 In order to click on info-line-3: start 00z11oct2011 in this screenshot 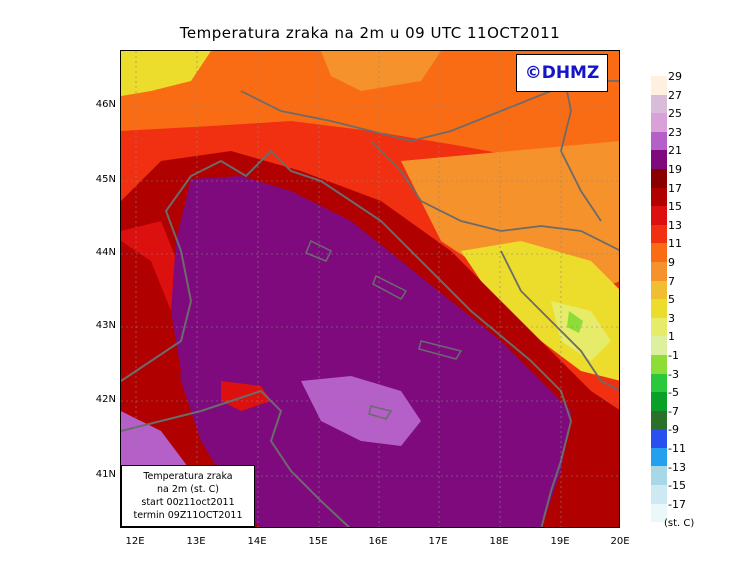, I will do `click(188, 502)`.